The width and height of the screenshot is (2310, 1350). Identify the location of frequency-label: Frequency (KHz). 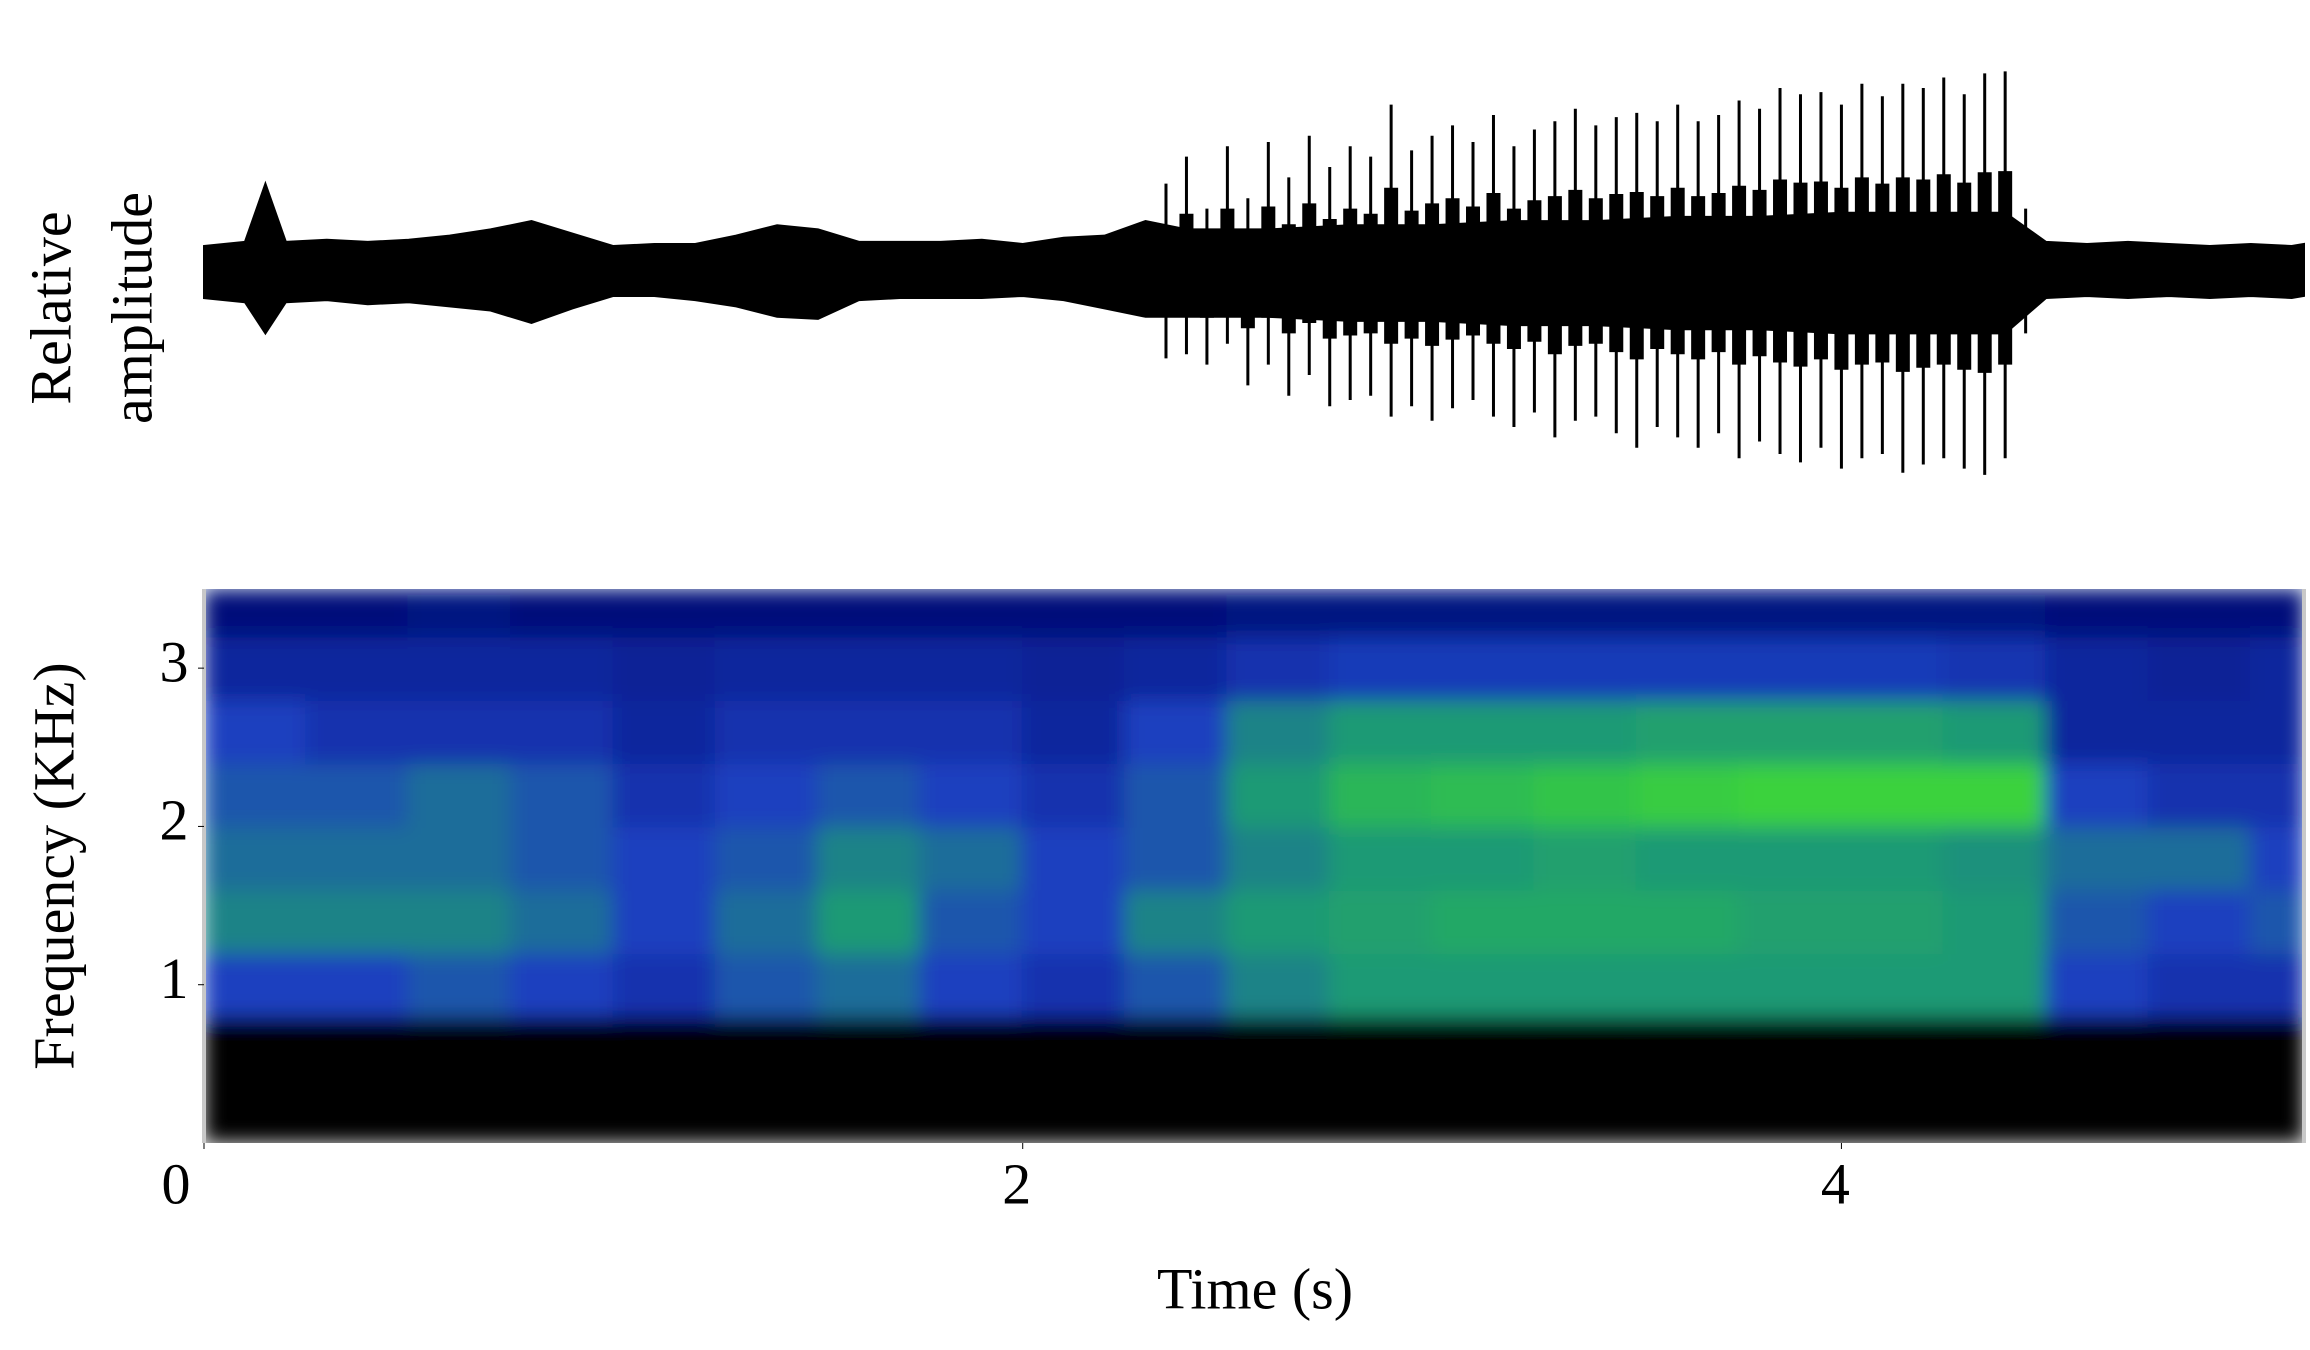
(53, 865).